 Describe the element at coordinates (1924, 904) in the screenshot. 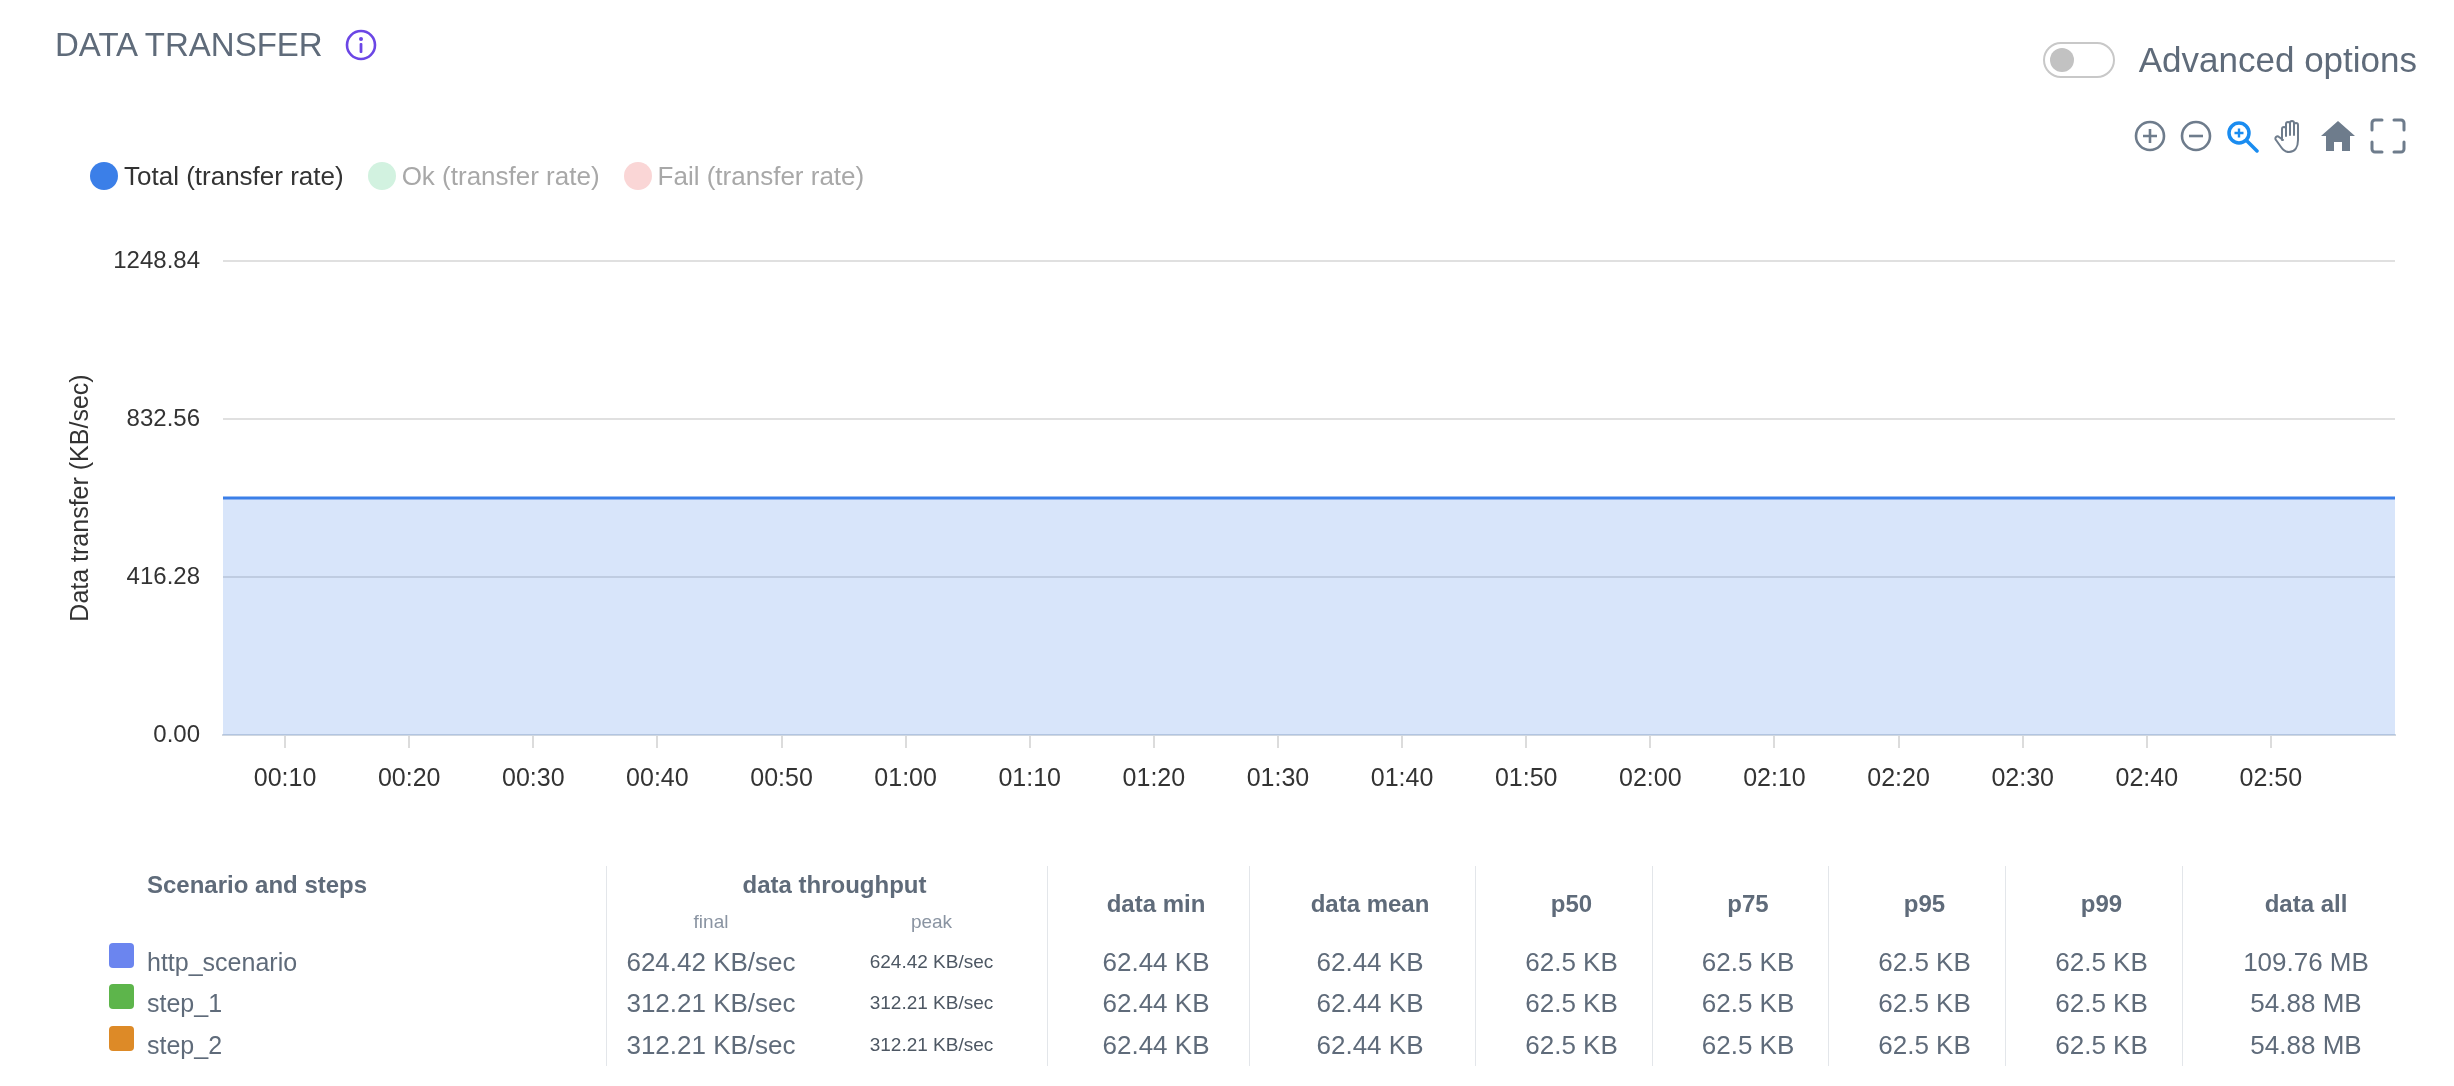

I see `category-label: p95` at that location.